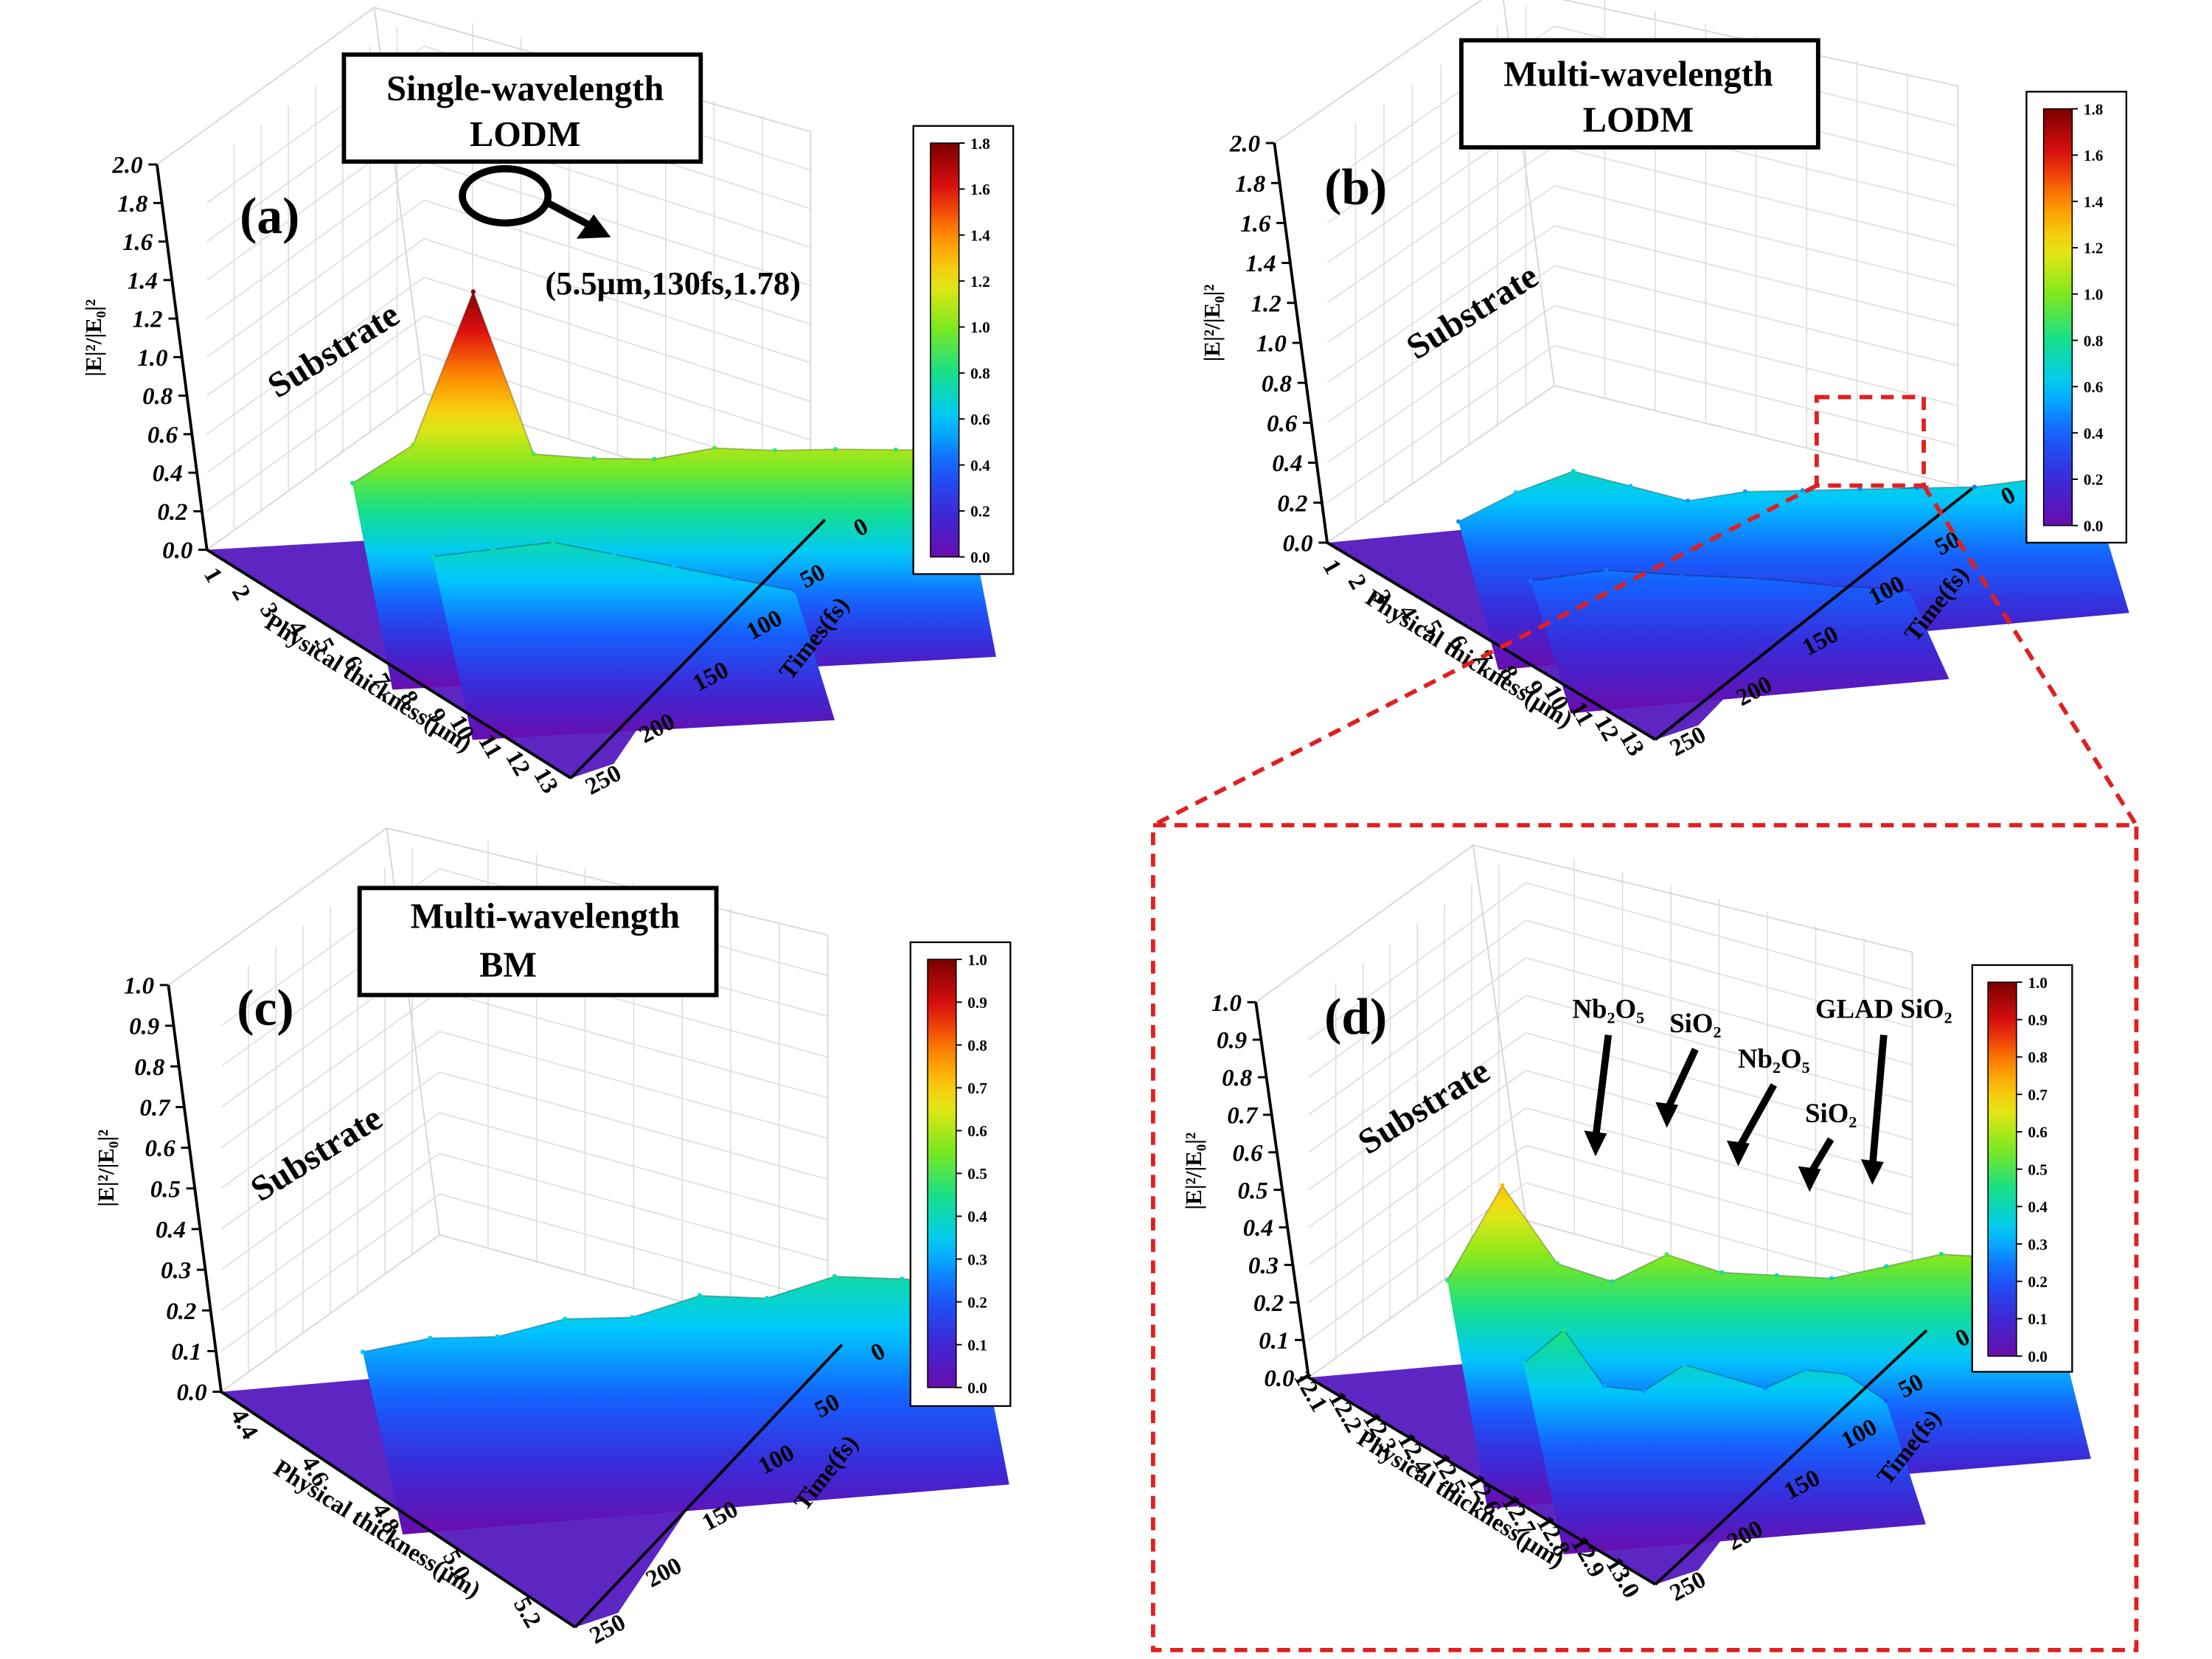  Describe the element at coordinates (2029, 655) in the screenshot. I see `zoom-line-right` at that location.